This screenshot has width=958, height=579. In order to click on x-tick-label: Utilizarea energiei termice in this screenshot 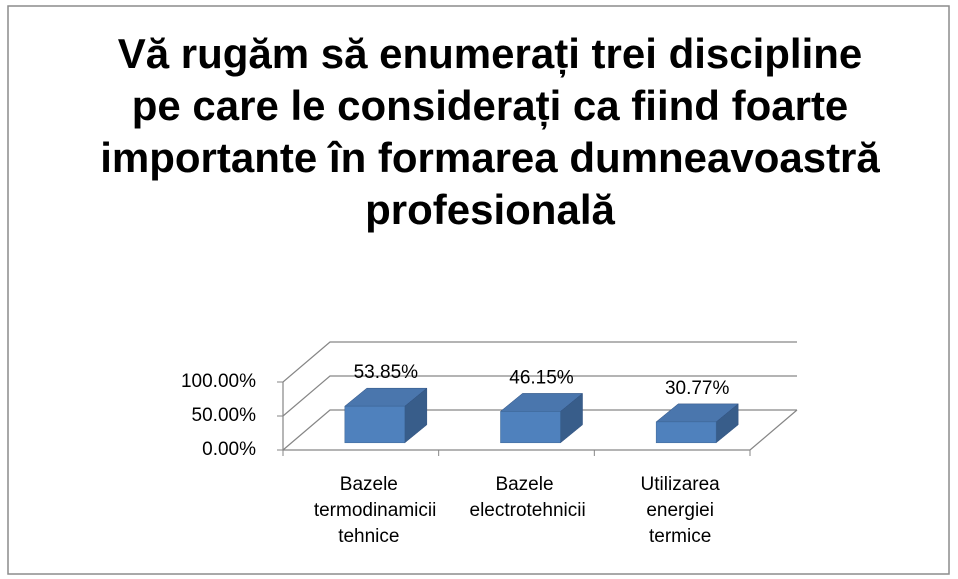, I will do `click(680, 510)`.